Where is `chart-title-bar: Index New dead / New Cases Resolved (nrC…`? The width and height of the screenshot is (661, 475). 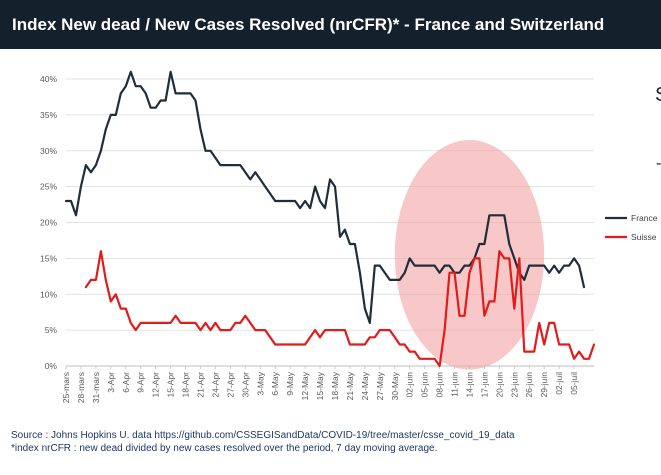 chart-title-bar: Index New dead / New Cases Resolved (nrC… is located at coordinates (330, 24).